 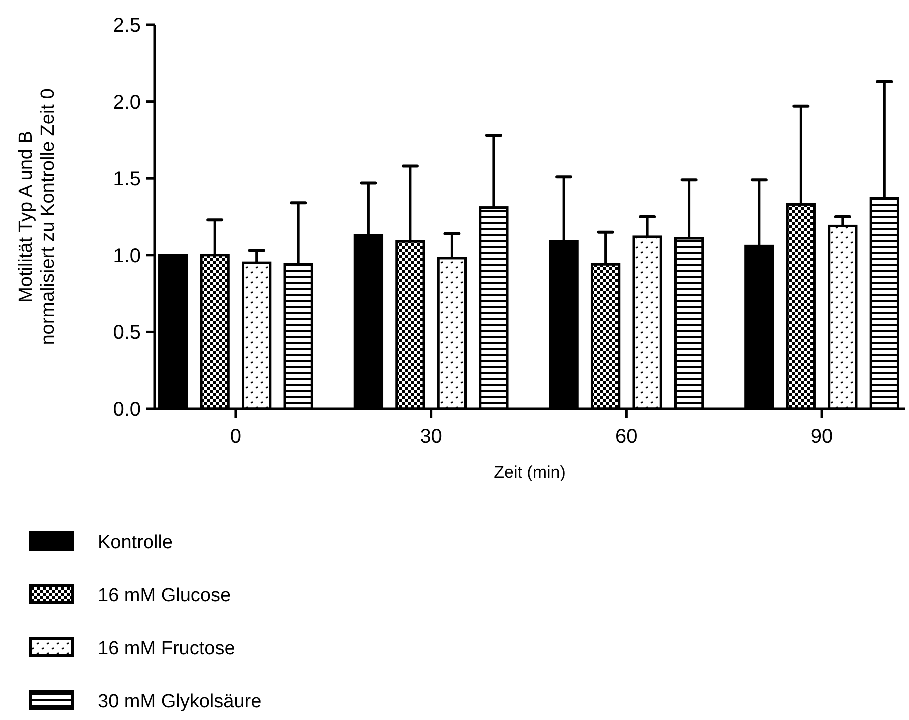 What do you see at coordinates (127, 103) in the screenshot?
I see `y-tick-label: 2.0` at bounding box center [127, 103].